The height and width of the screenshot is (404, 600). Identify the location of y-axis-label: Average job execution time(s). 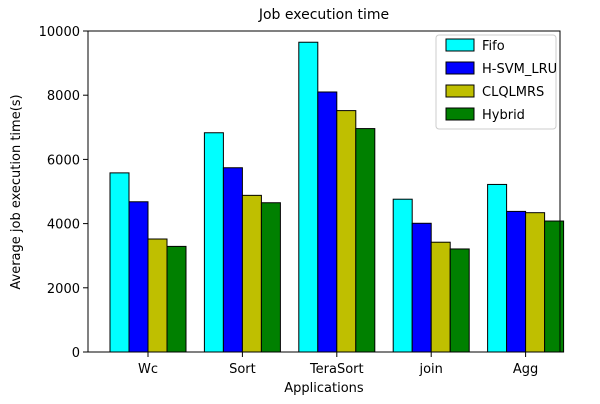
(16, 191).